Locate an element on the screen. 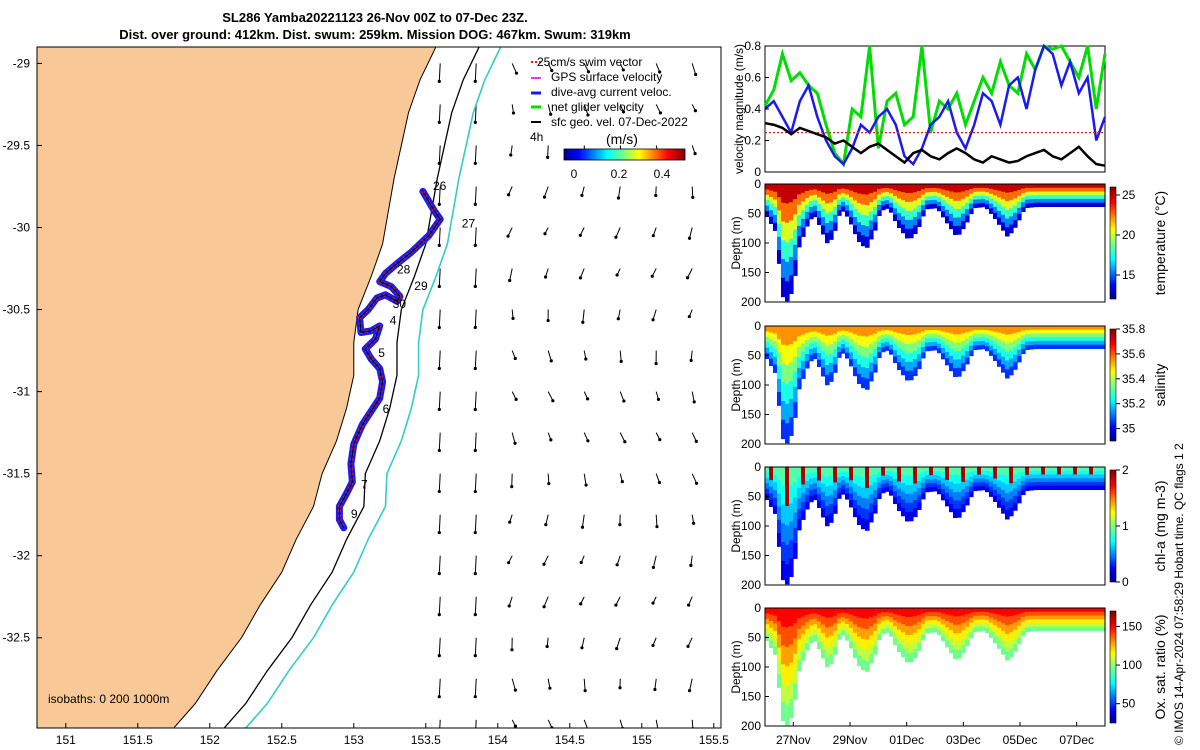 Image resolution: width=1200 pixels, height=750 pixels. map-x-tick-label: 154 is located at coordinates (498, 740).